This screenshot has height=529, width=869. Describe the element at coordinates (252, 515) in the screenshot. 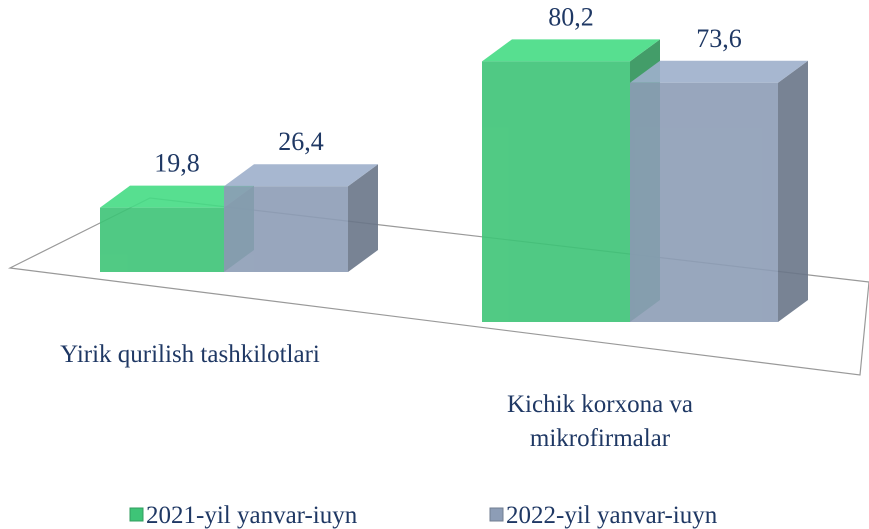

I see `legend-label: 2021-yil yanvar-iuyn` at that location.